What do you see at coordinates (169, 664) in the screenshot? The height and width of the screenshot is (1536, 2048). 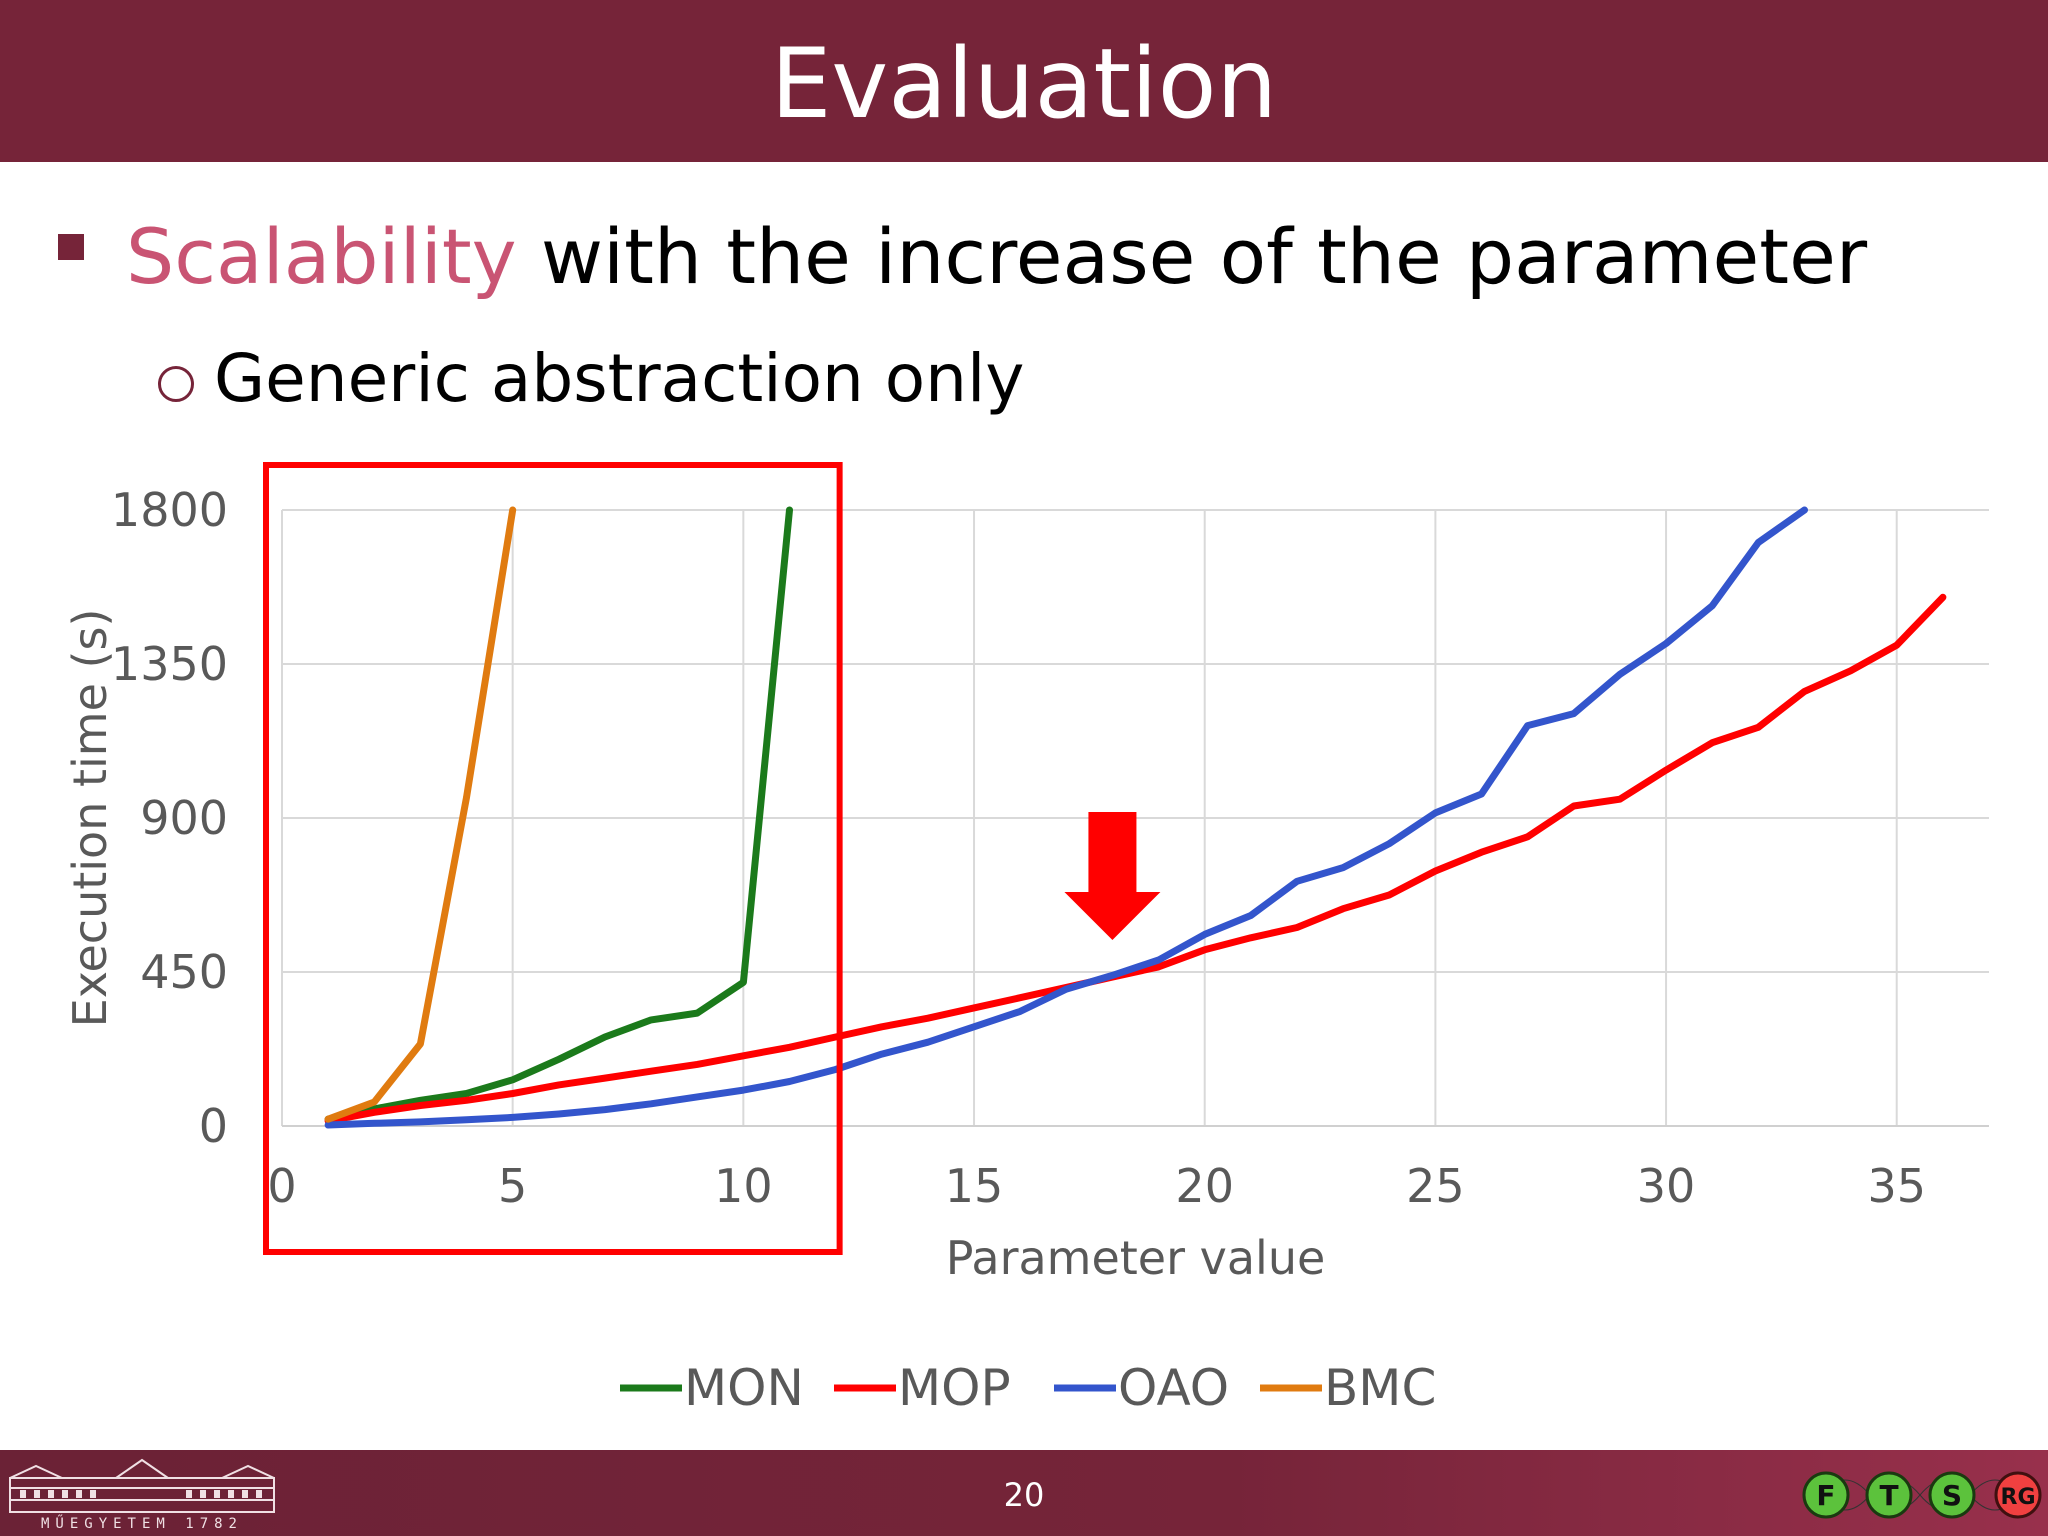 I see `y-tick-1350: 1350` at bounding box center [169, 664].